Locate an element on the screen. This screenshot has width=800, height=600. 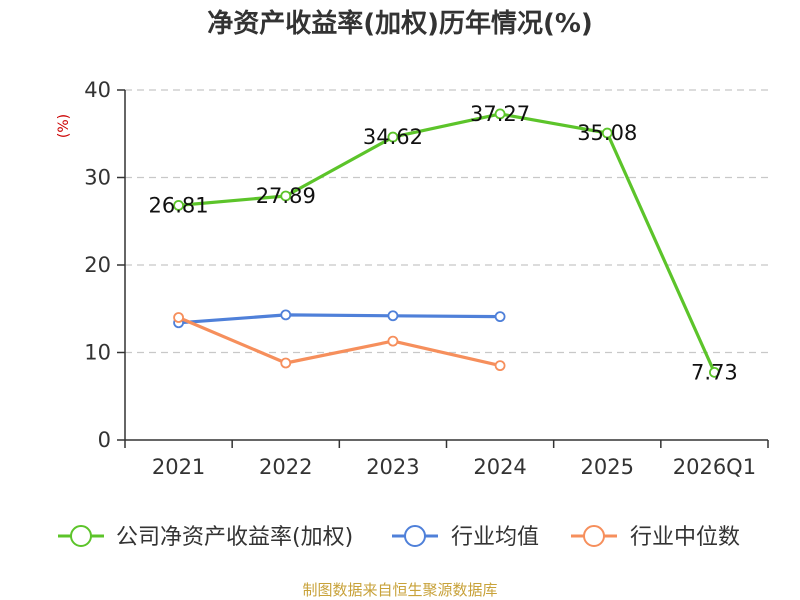
y-tick-label-0: 0 is located at coordinates (104, 440).